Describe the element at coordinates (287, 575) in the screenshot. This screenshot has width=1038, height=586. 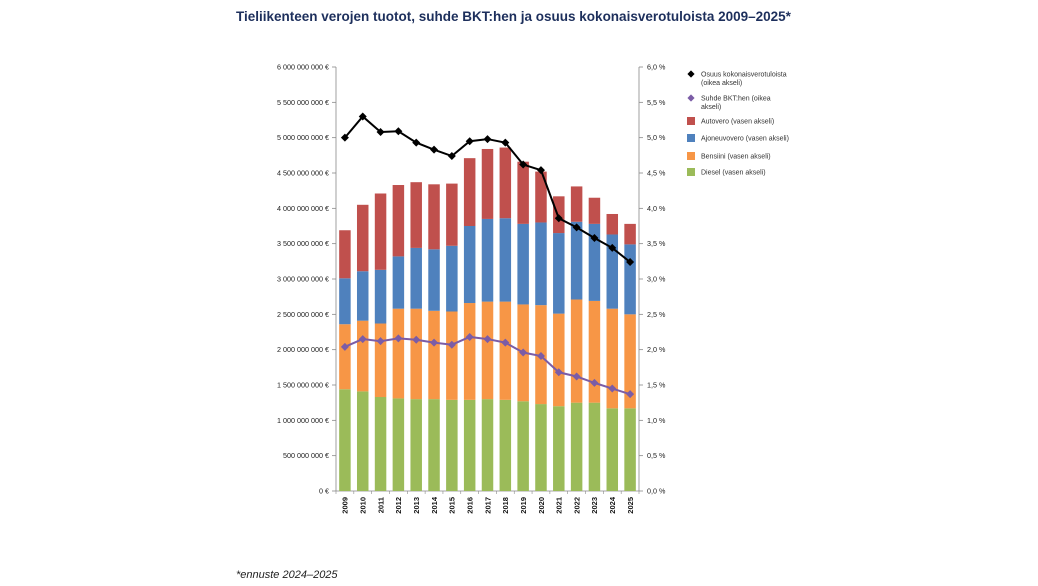
I see `footnote: *ennuste 2024–2025` at that location.